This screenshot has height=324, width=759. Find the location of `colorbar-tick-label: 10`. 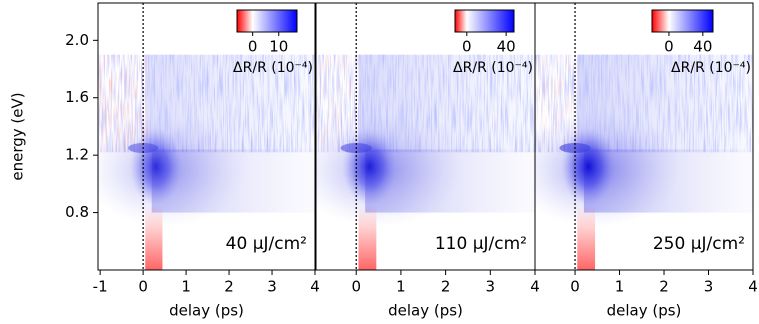

colorbar-tick-label: 10 is located at coordinates (278, 47).